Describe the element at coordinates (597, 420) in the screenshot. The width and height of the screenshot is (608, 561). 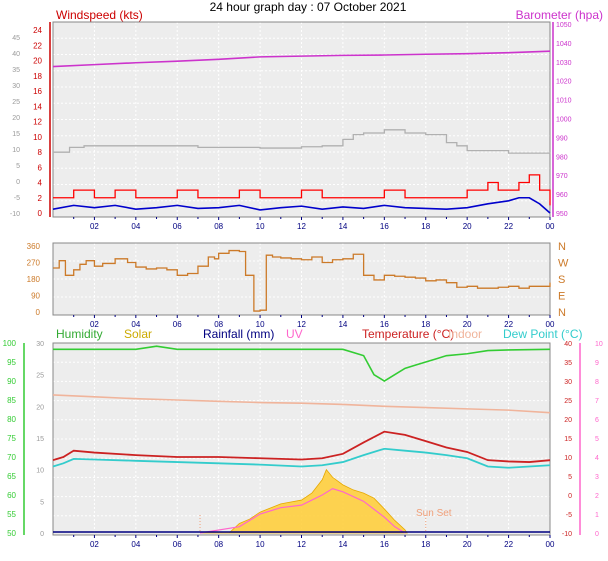
I see `uv-tick-label: 6` at that location.